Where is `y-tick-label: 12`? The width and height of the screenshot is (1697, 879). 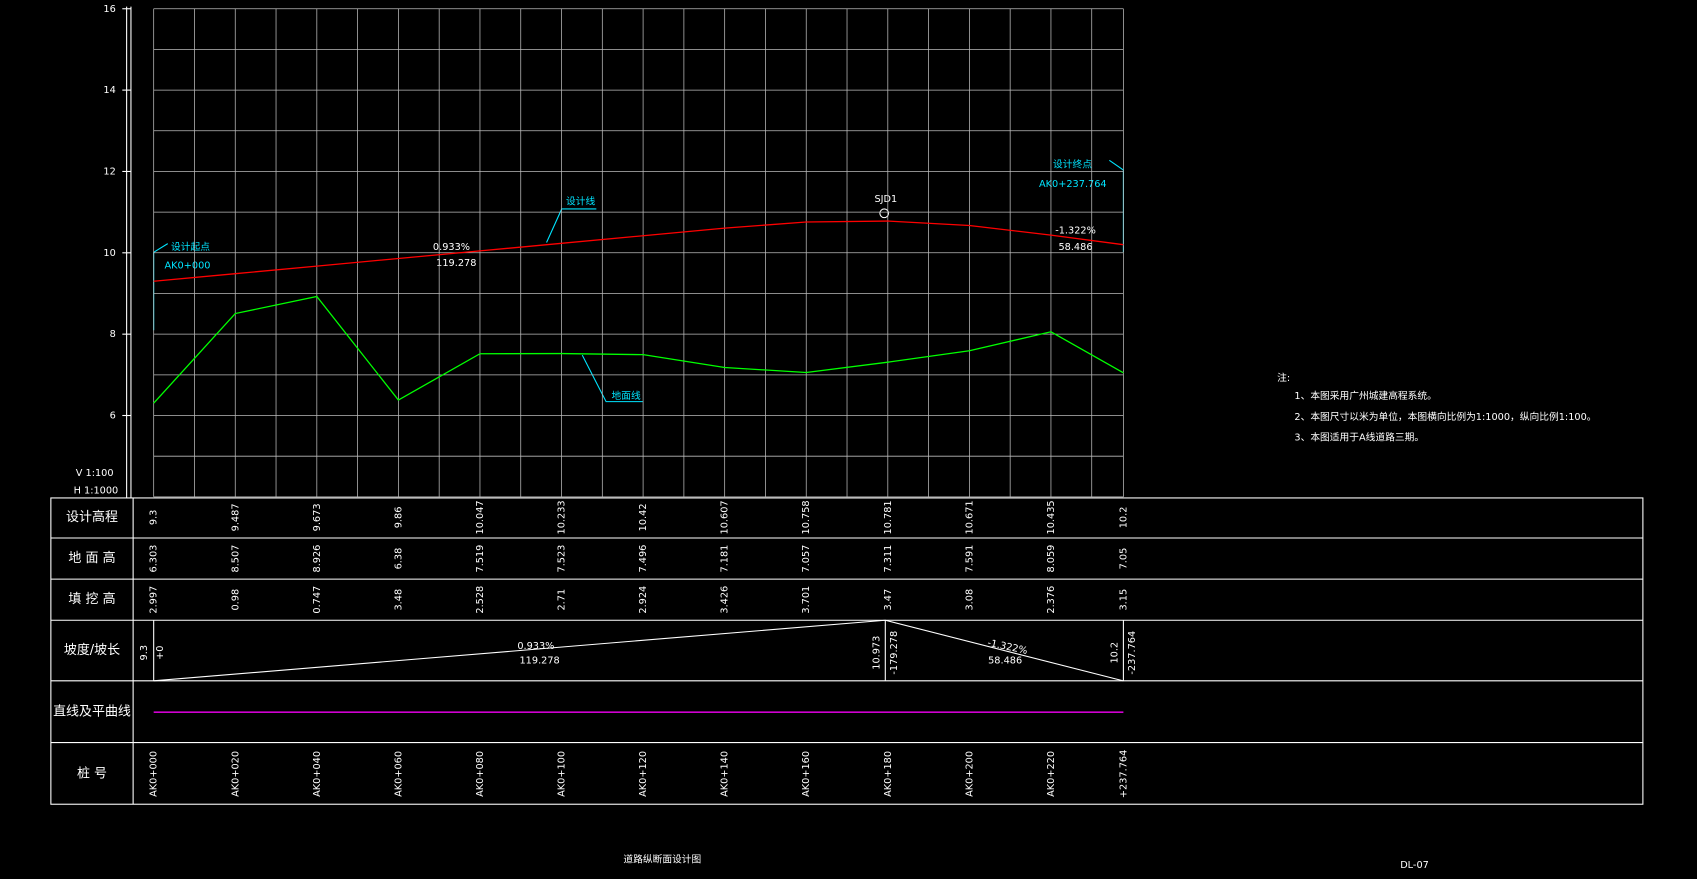 y-tick-label: 12 is located at coordinates (109, 171).